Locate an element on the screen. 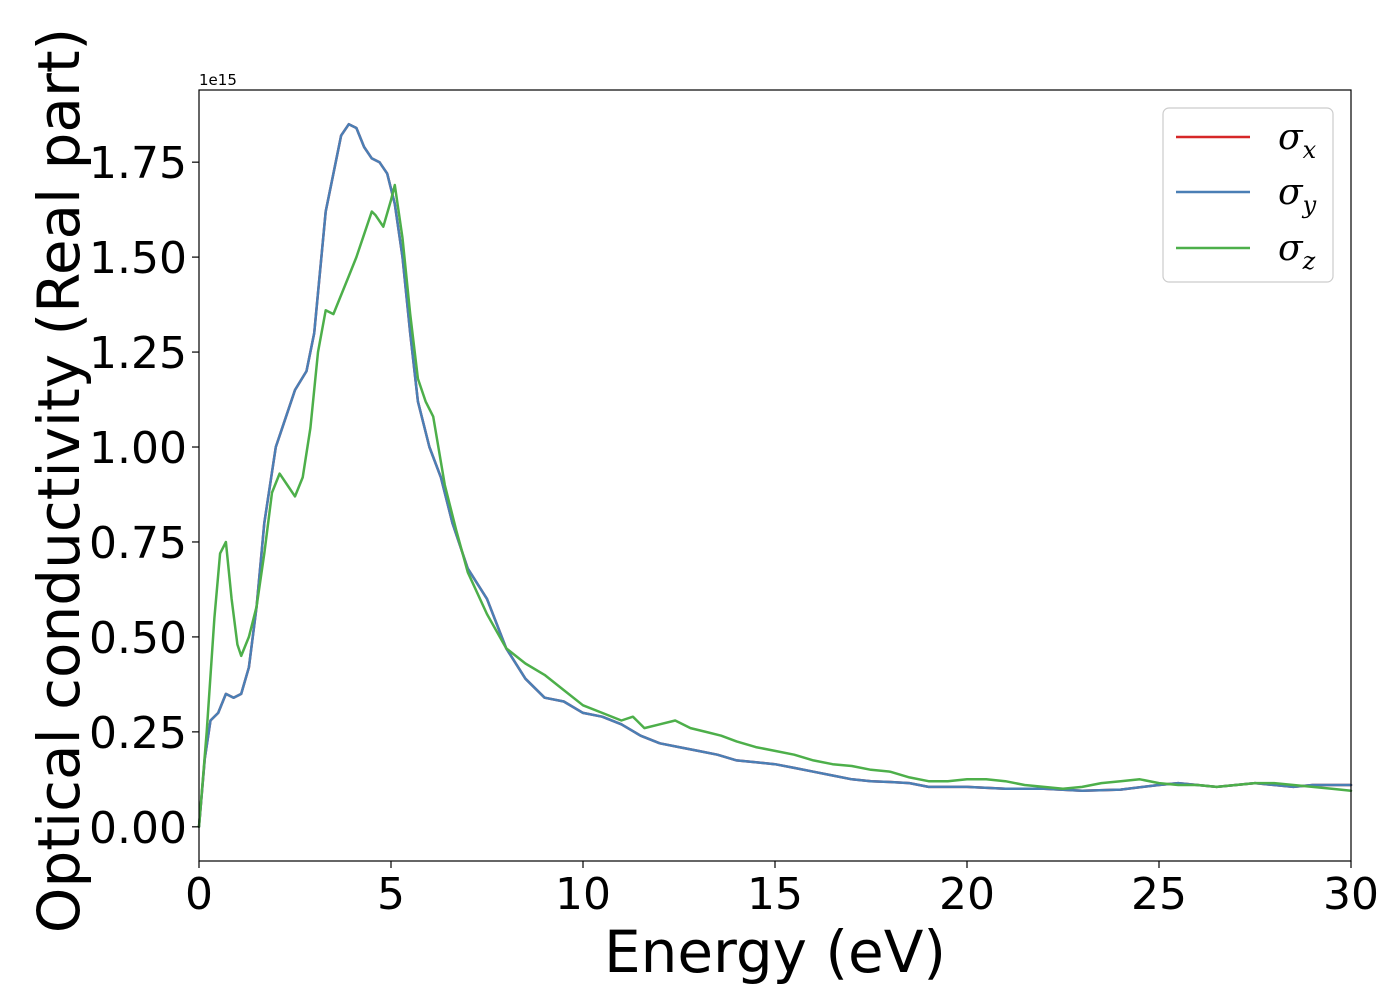  legend-label-z: σz is located at coordinates (1297, 251).